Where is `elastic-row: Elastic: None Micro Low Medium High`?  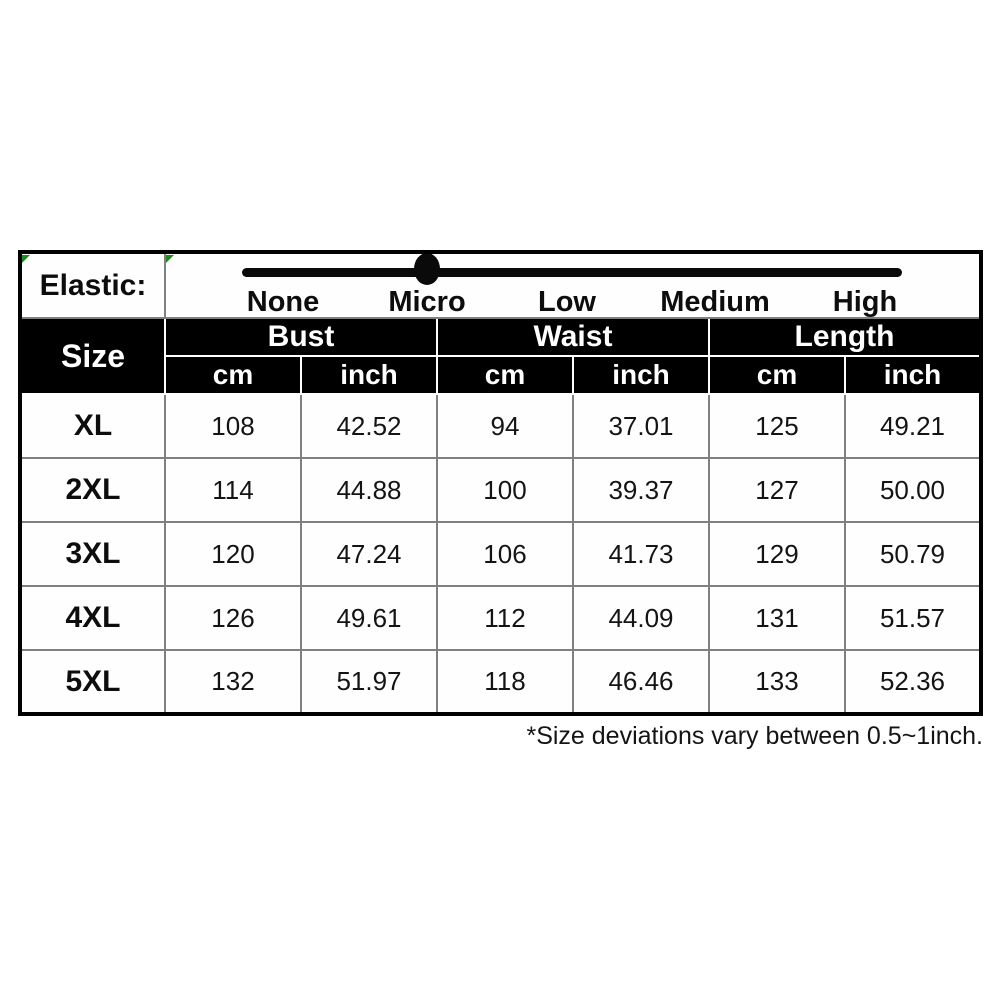
elastic-row: Elastic: None Micro Low Medium High is located at coordinates (500, 285).